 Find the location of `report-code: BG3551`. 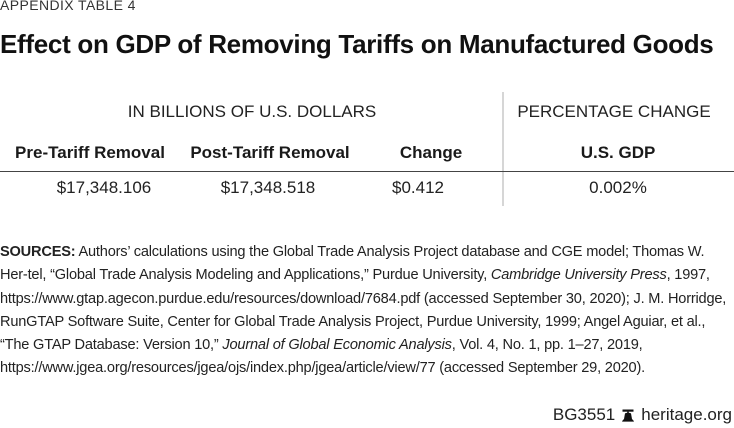

report-code: BG3551 is located at coordinates (584, 414).